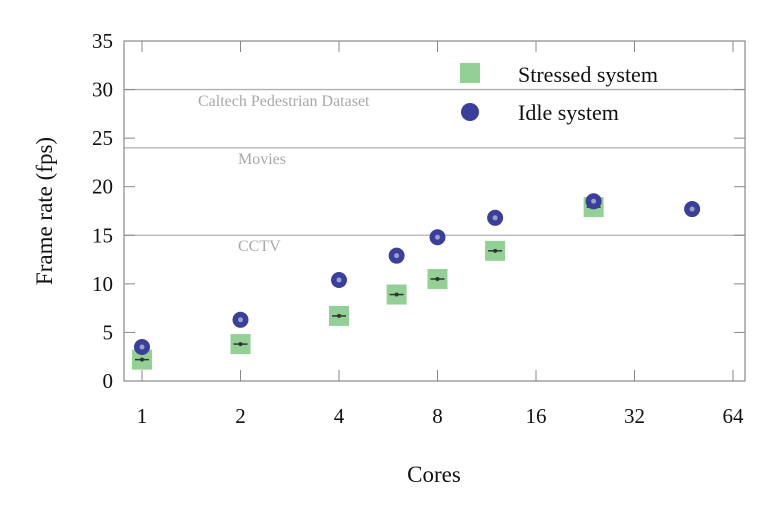 The height and width of the screenshot is (512, 768). What do you see at coordinates (284, 101) in the screenshot?
I see `reference-line-label: Caltech Pedestrian Dataset` at bounding box center [284, 101].